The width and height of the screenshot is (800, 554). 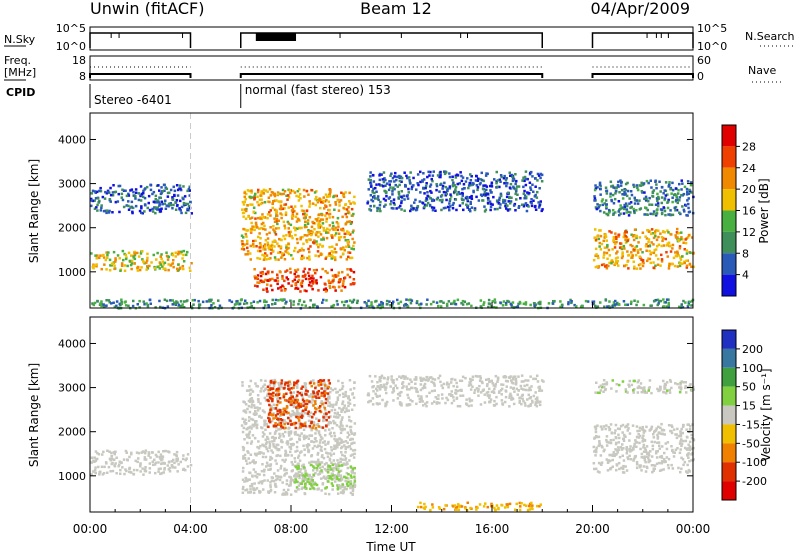 What do you see at coordinates (71, 46) in the screenshot?
I see `nsky-tick-bottom: 10^0` at bounding box center [71, 46].